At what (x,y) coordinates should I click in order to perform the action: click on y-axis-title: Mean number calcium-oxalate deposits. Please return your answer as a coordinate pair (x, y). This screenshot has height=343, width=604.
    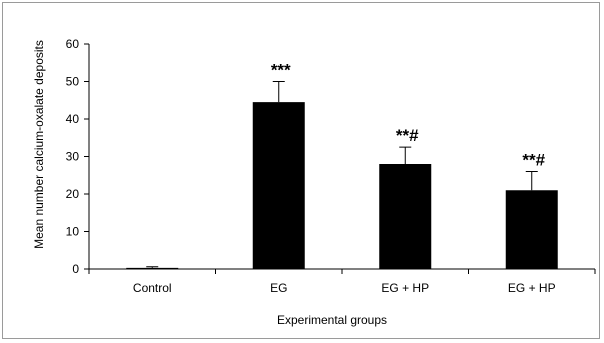
    Looking at the image, I should click on (39, 144).